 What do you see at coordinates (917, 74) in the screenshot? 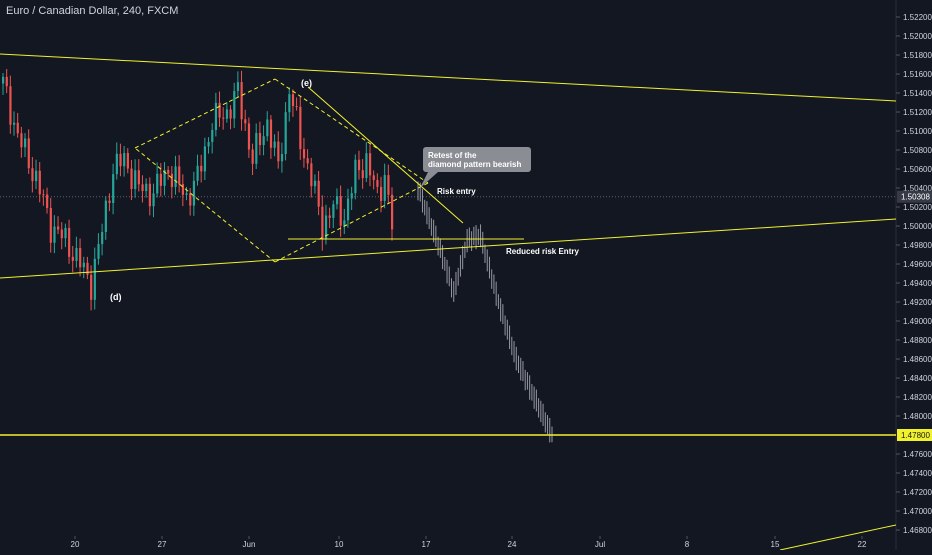
I see `y-tick-label: 1.51600` at bounding box center [917, 74].